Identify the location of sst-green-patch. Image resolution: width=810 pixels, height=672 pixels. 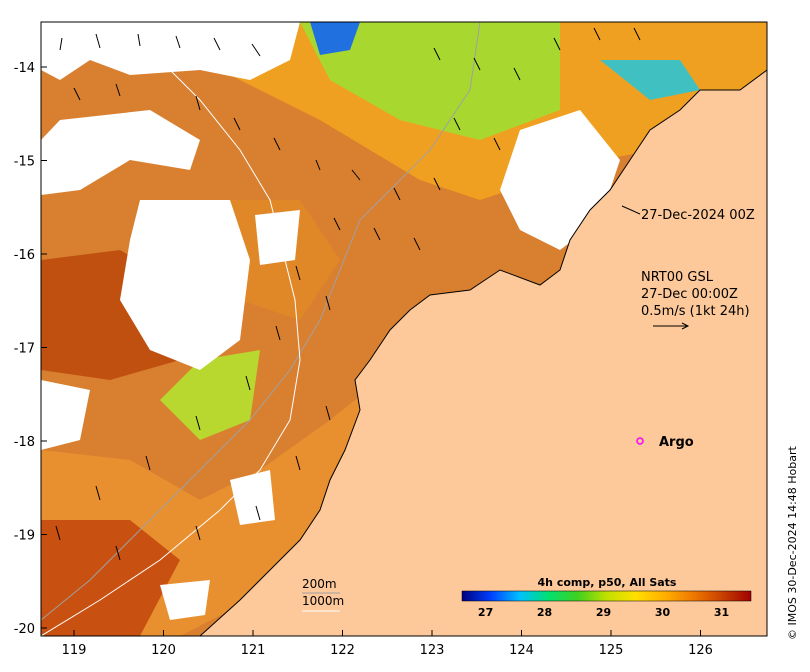
(210, 395).